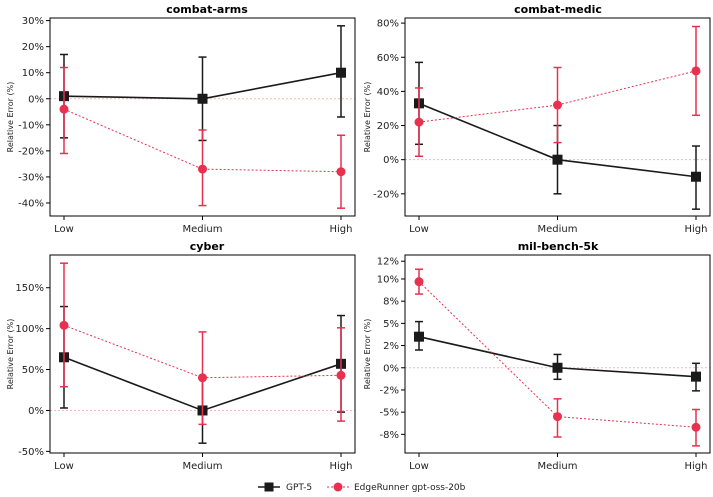  Describe the element at coordinates (338, 487) in the screenshot. I see `legend-edgerunner-marker` at that location.